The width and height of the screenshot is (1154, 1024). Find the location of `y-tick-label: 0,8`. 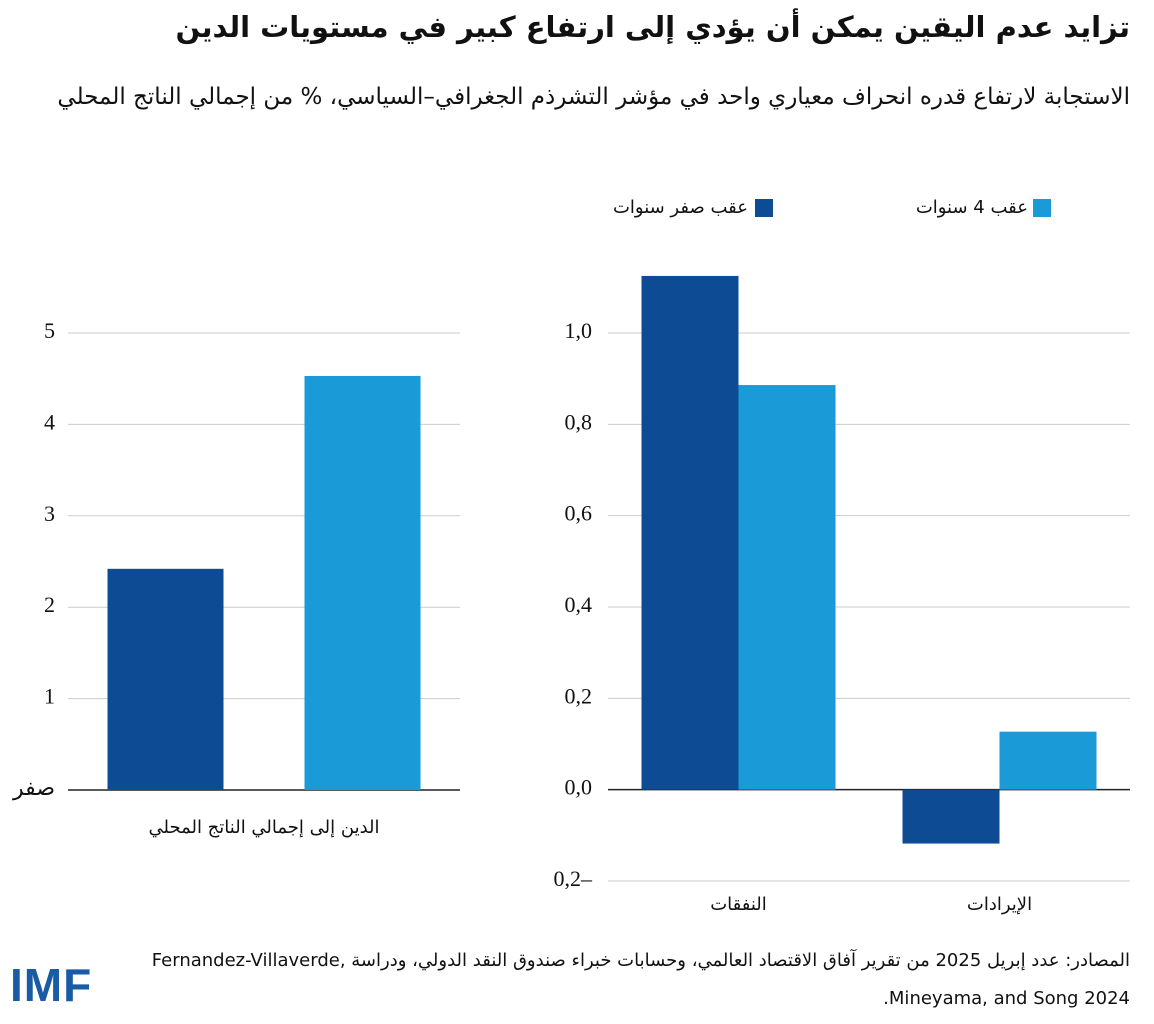

y-tick-label: 0,8 is located at coordinates (579, 421).